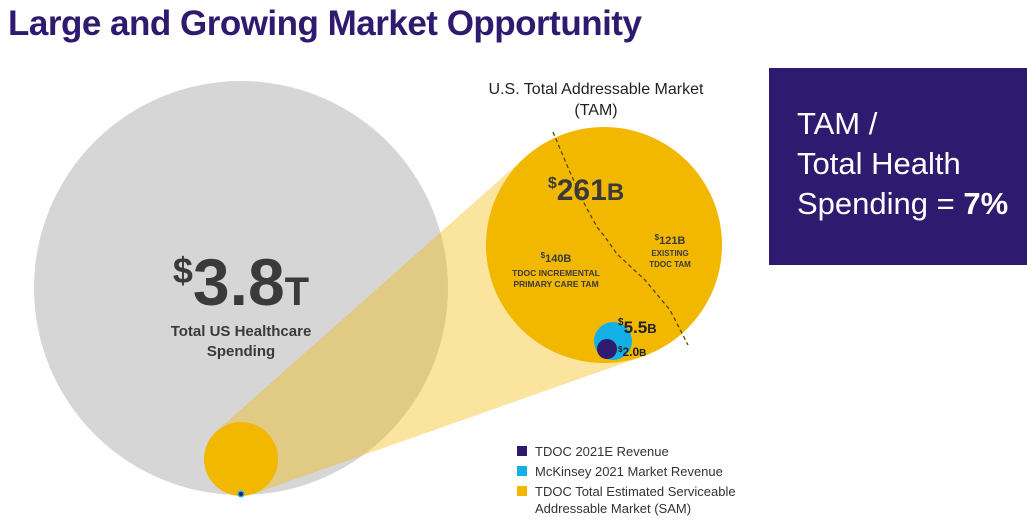 The width and height of the screenshot is (1027, 526). What do you see at coordinates (556, 273) in the screenshot?
I see `segment-incremental-caption-line1: TDOC INCREMENTAL` at bounding box center [556, 273].